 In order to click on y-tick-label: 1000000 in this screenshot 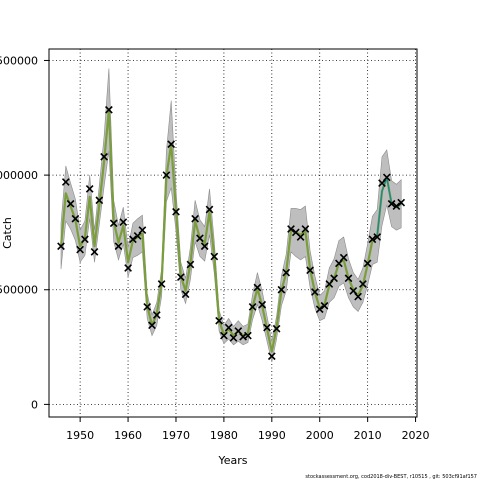, I will do `click(19, 175)`.